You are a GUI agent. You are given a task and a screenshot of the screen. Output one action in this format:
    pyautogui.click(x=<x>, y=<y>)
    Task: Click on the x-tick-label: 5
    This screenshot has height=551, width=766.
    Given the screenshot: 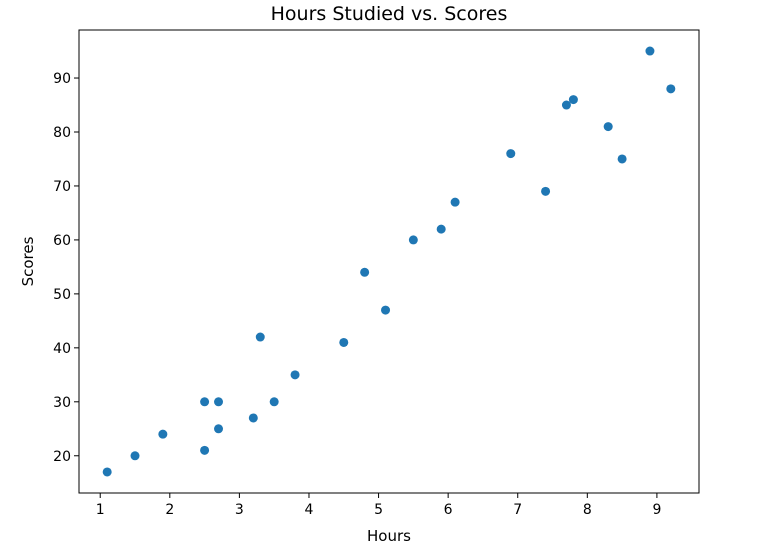 What is the action you would take?
    pyautogui.click(x=378, y=510)
    